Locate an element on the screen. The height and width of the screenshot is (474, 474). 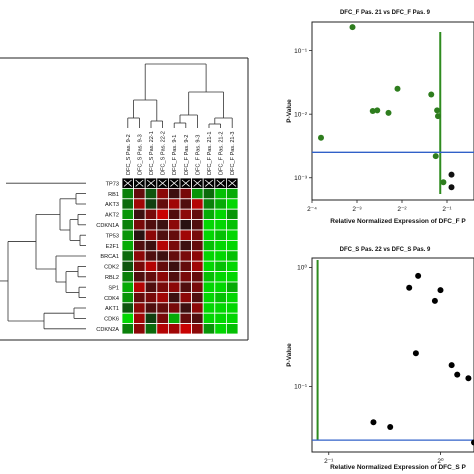
plot1-threshold-lines is located at coordinates (393, 113).